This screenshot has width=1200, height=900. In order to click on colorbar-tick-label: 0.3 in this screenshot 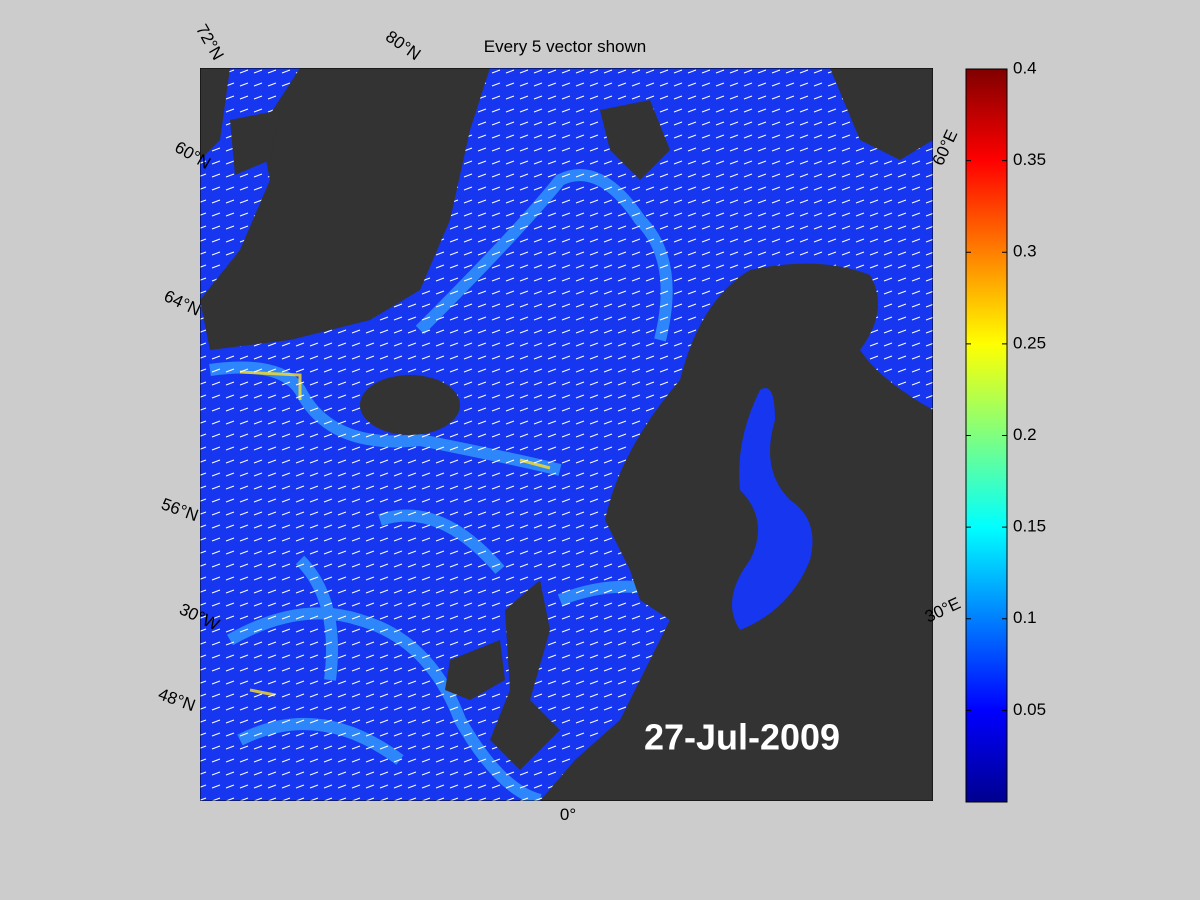, I will do `click(1025, 251)`.